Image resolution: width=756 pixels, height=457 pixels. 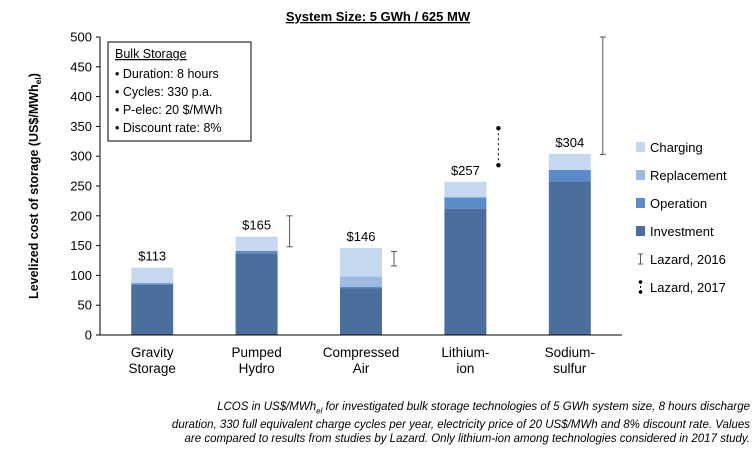 What do you see at coordinates (378, 16) in the screenshot?
I see `chart-title: System Size: 5 GWh / 625 MW` at bounding box center [378, 16].